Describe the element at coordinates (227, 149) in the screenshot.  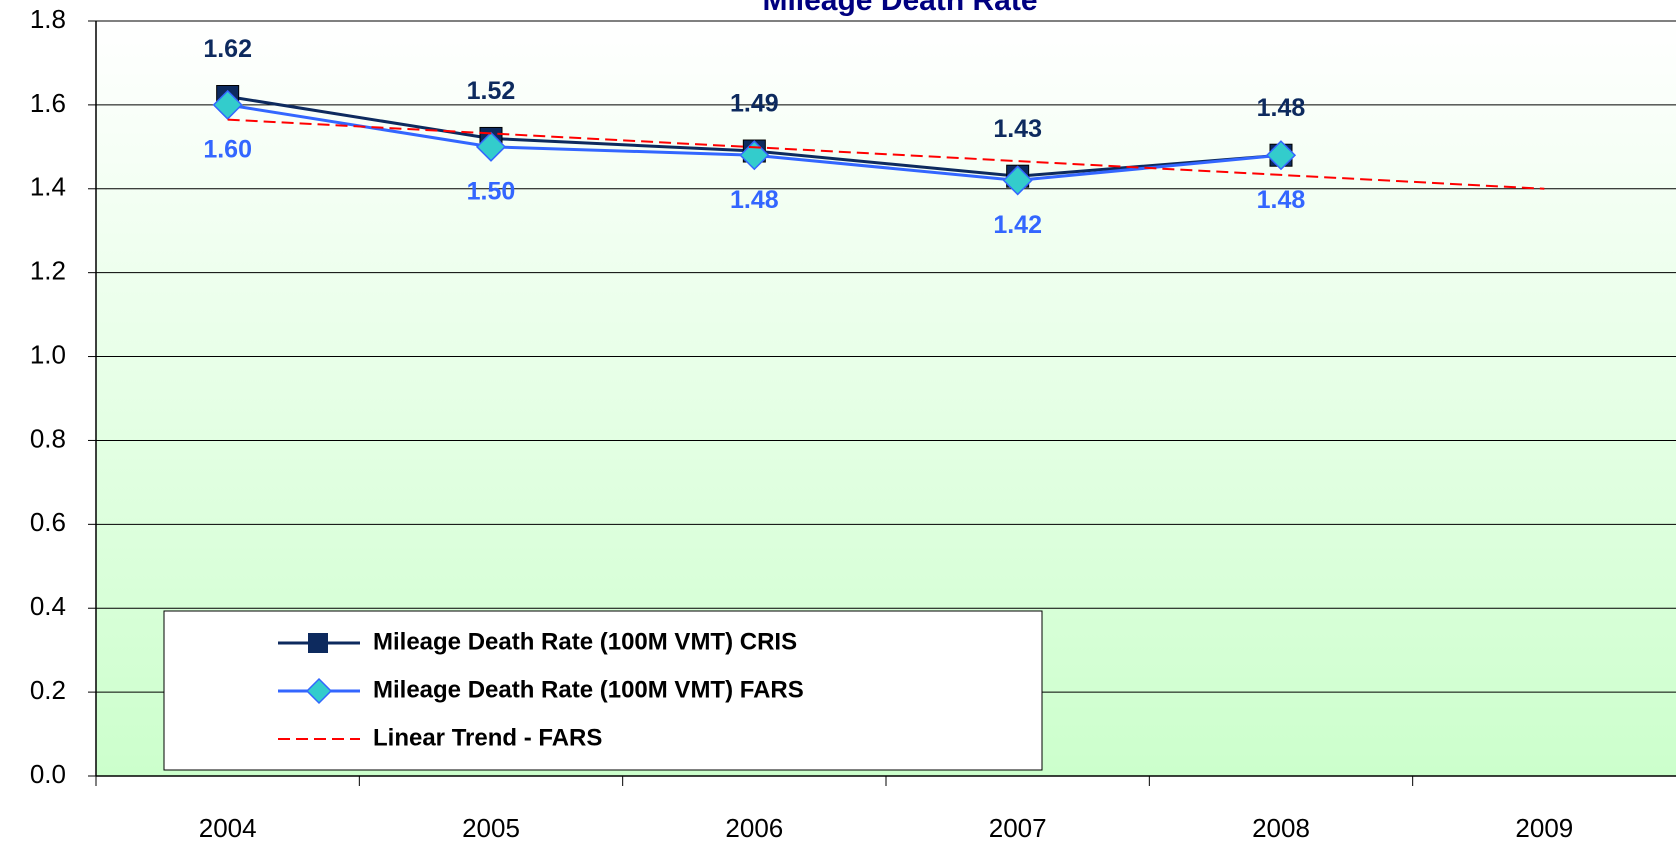
I see `data-label: 1.60` at that location.